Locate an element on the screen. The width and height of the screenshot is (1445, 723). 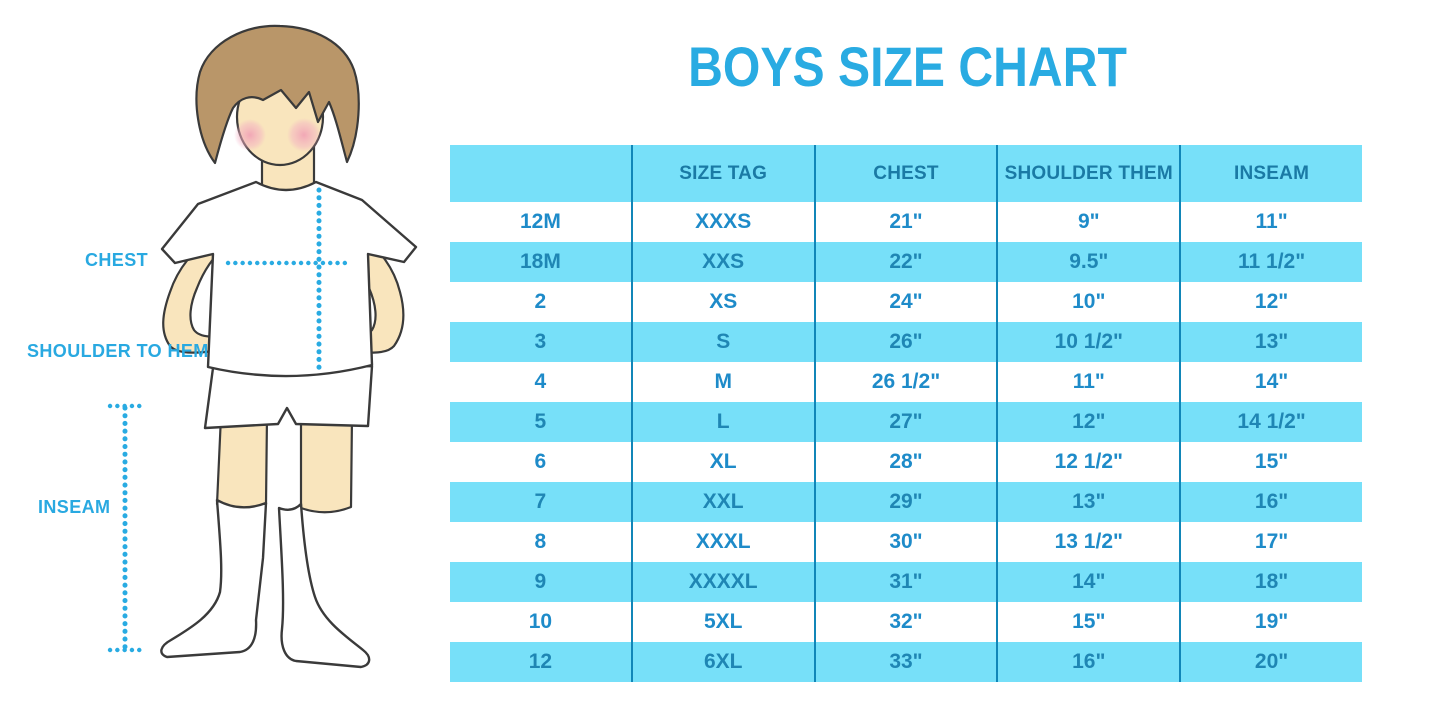
table-cell: 17" is located at coordinates (1271, 541).